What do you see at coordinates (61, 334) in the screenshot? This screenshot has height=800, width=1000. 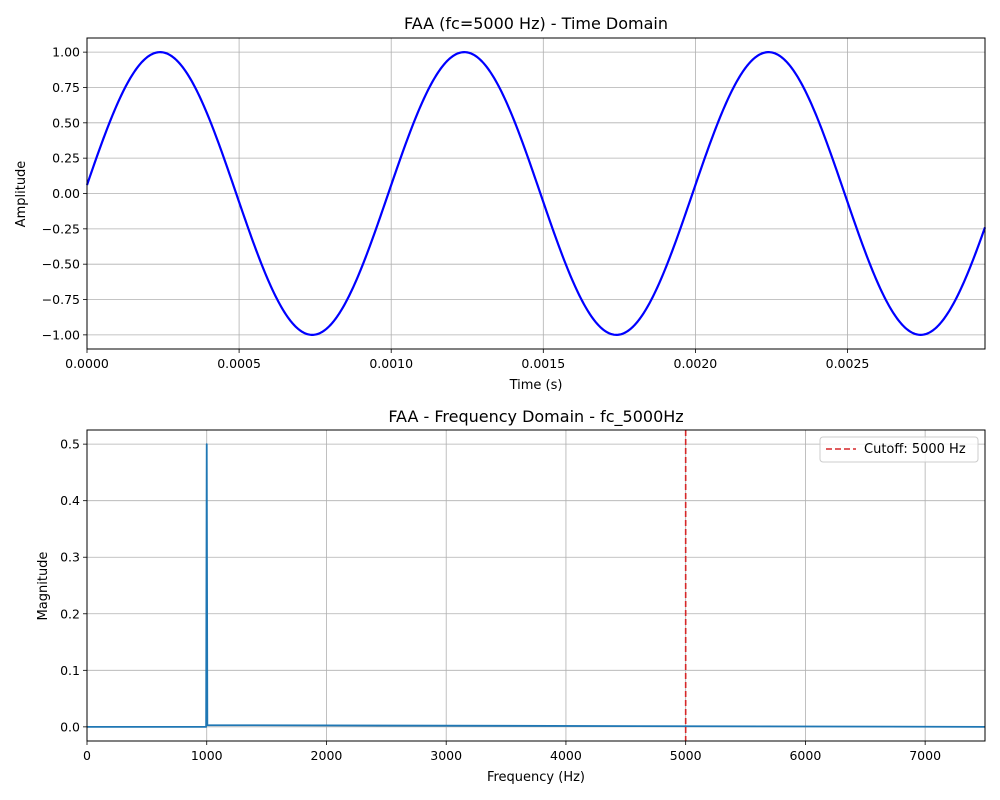 I see `time-domain-y-tick-label: −1.00` at bounding box center [61, 334].